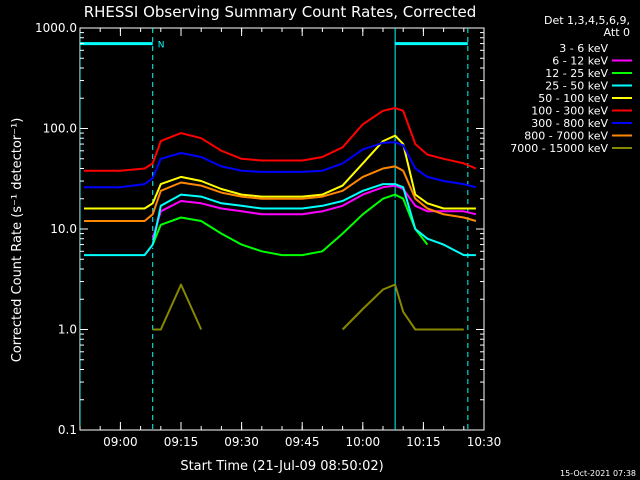  What do you see at coordinates (281, 466) in the screenshot?
I see `x-axis-label: Start Time (21-Jul-09 08:50:02)` at bounding box center [281, 466].